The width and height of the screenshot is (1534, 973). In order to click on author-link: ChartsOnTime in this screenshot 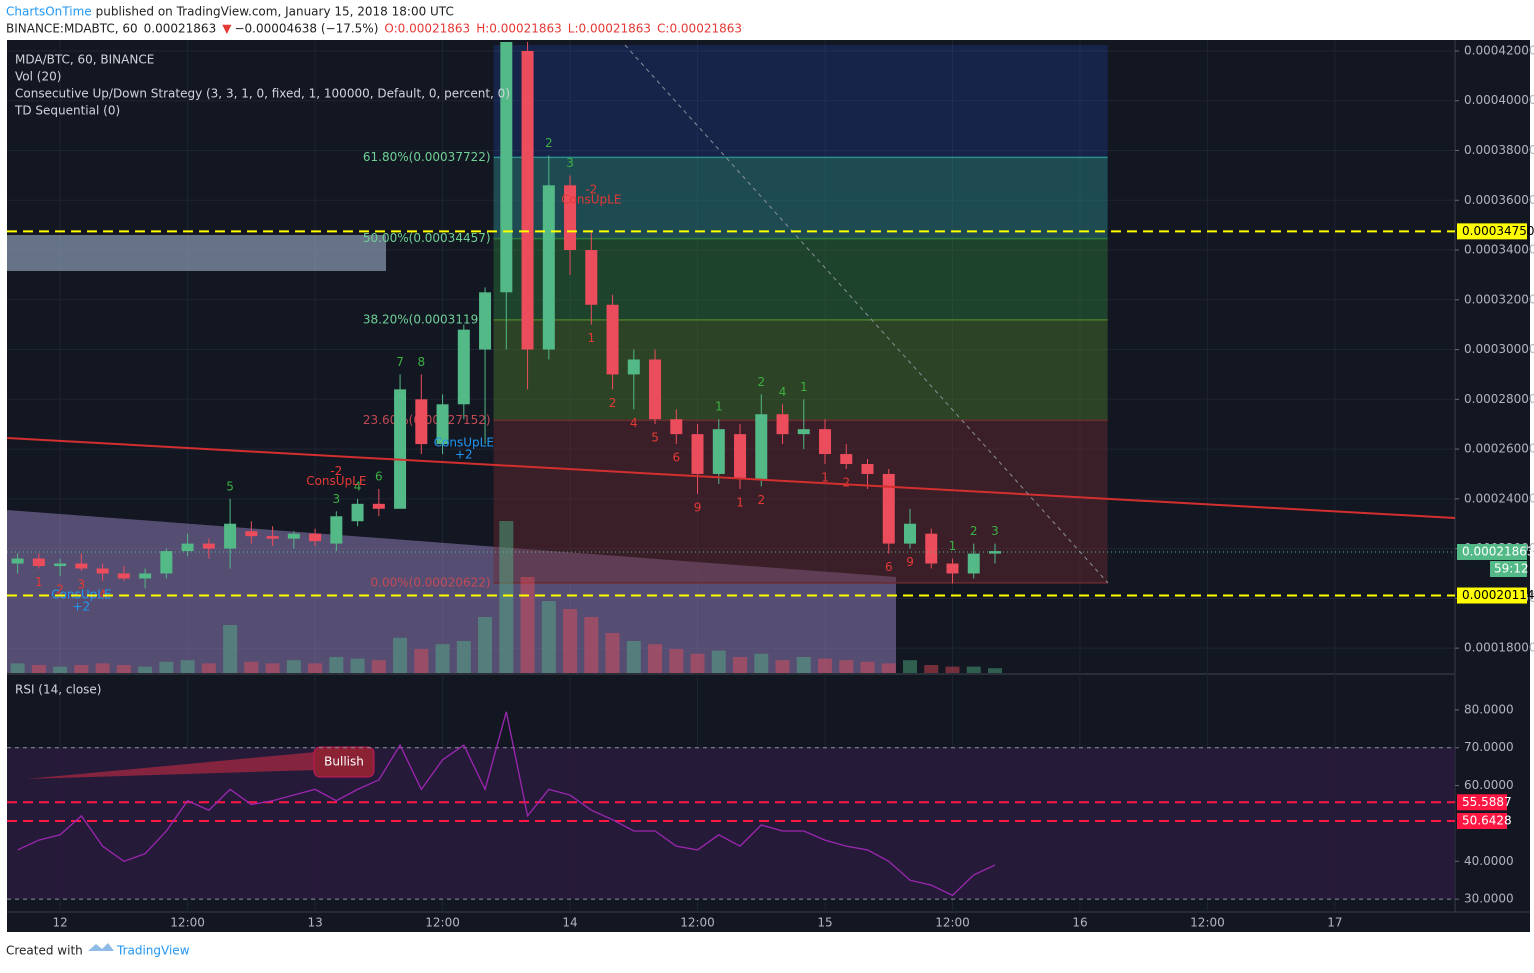, I will do `click(49, 12)`.